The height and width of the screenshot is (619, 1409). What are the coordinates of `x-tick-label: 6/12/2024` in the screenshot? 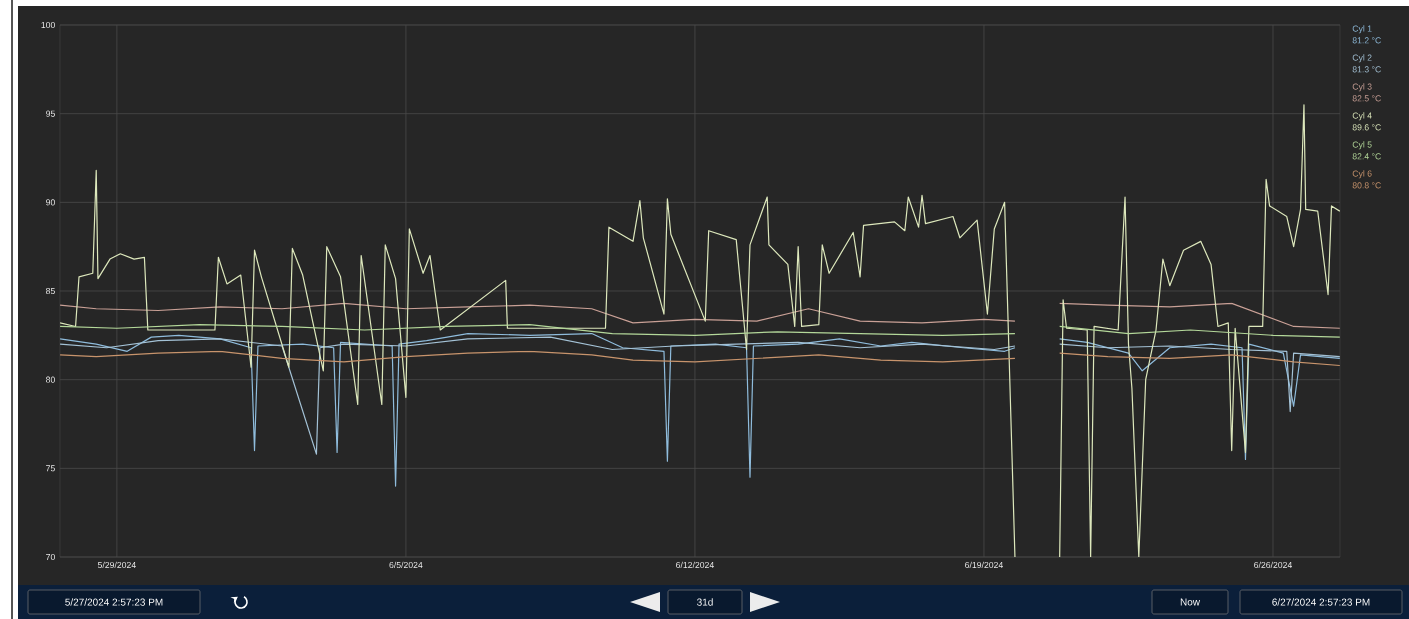 It's located at (695, 565).